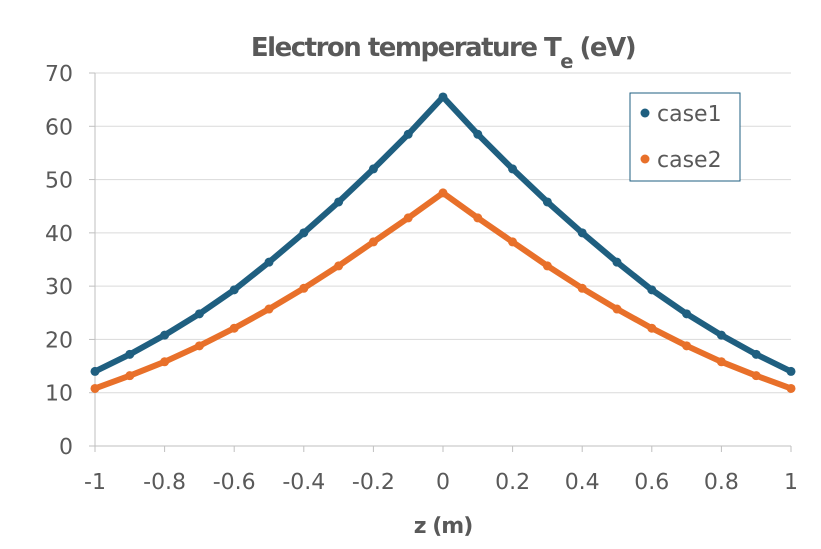 This screenshot has width=821, height=549. What do you see at coordinates (164, 482) in the screenshot?
I see `x-tick-label: -0.8` at bounding box center [164, 482].